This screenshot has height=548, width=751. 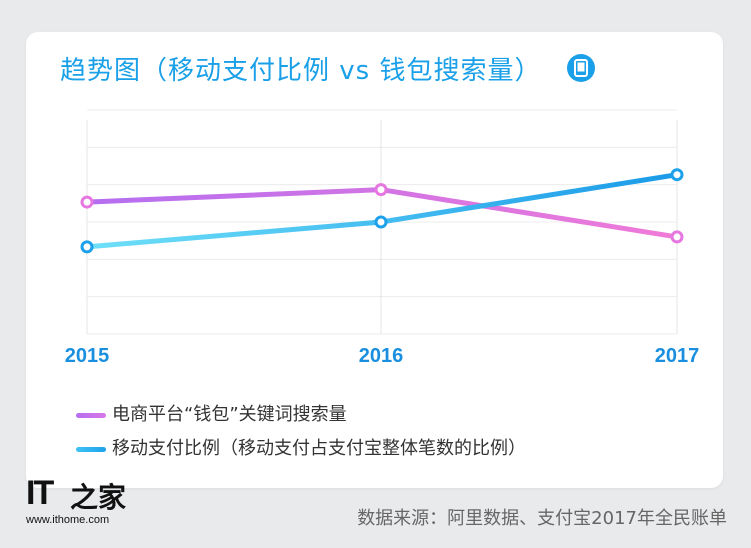 I want to click on legend-label: 电商平台“钱包”关键词搜索量, so click(x=229, y=414).